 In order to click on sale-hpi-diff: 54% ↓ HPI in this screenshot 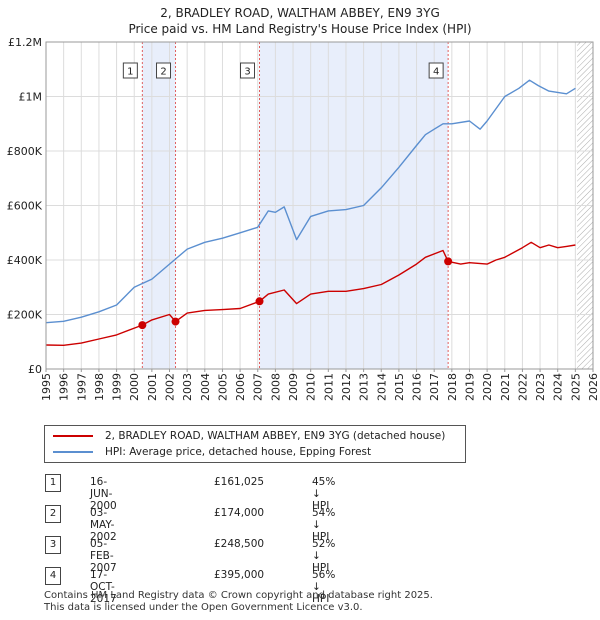, I will do `click(324, 525)`.